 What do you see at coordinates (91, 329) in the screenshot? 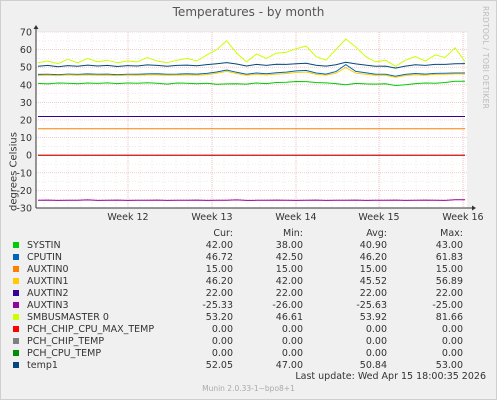
I see `legend-series-name: PCH_CHIP_CPU_MAX_TEMP` at bounding box center [91, 329].